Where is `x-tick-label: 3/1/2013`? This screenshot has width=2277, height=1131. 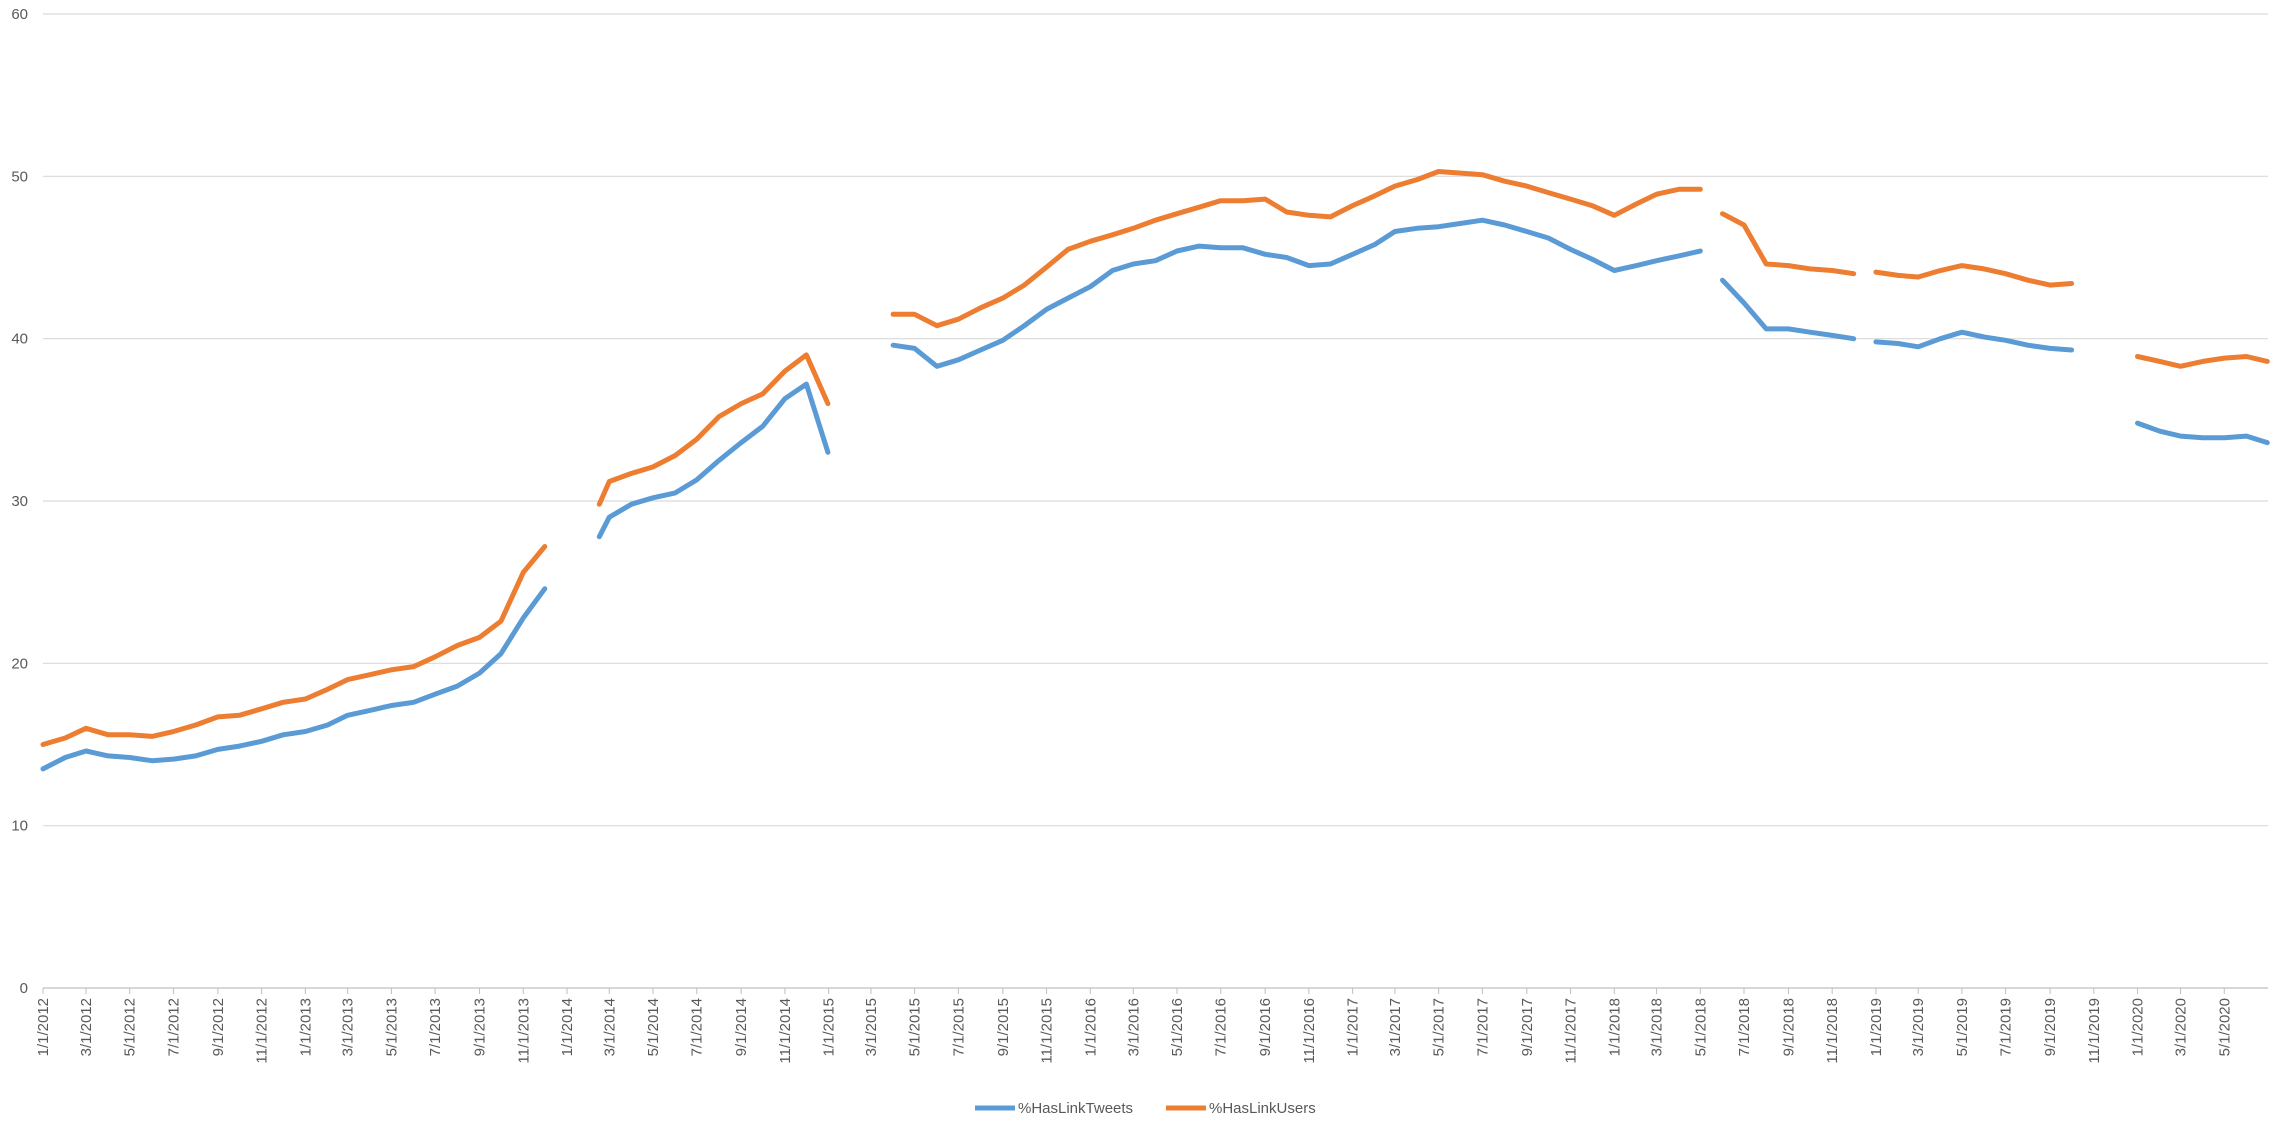 x-tick-label: 3/1/2013 is located at coordinates (348, 1027).